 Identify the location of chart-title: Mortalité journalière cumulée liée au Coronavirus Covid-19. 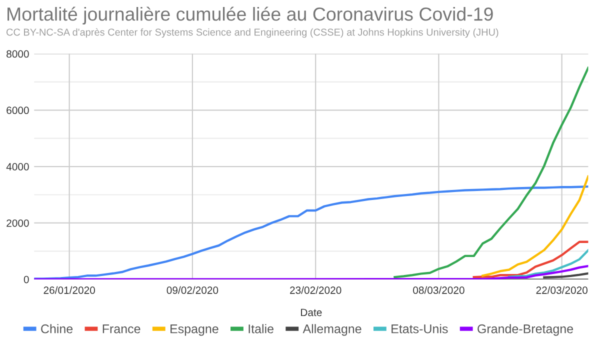
(250, 15).